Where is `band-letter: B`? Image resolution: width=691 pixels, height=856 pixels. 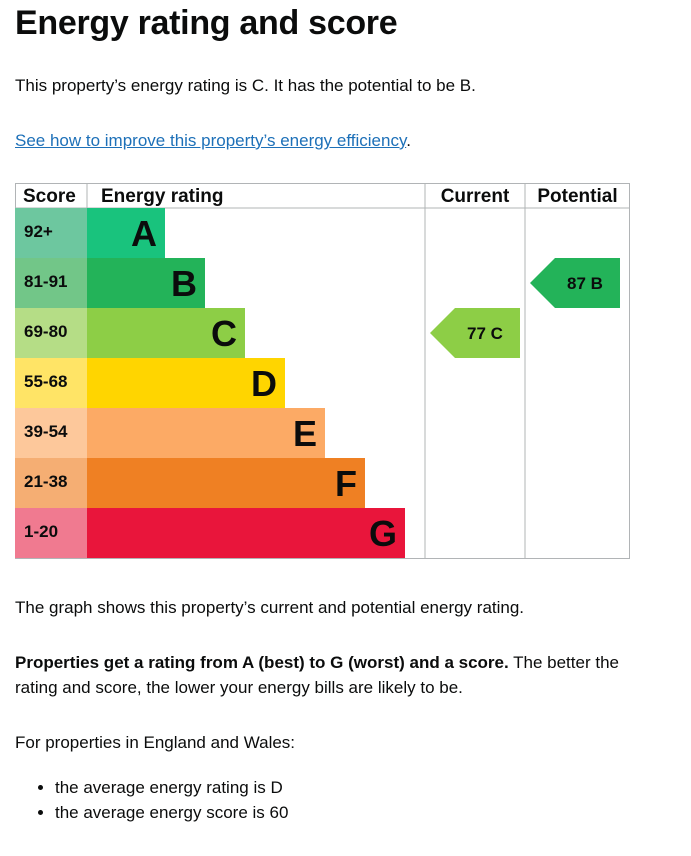 band-letter: B is located at coordinates (184, 283).